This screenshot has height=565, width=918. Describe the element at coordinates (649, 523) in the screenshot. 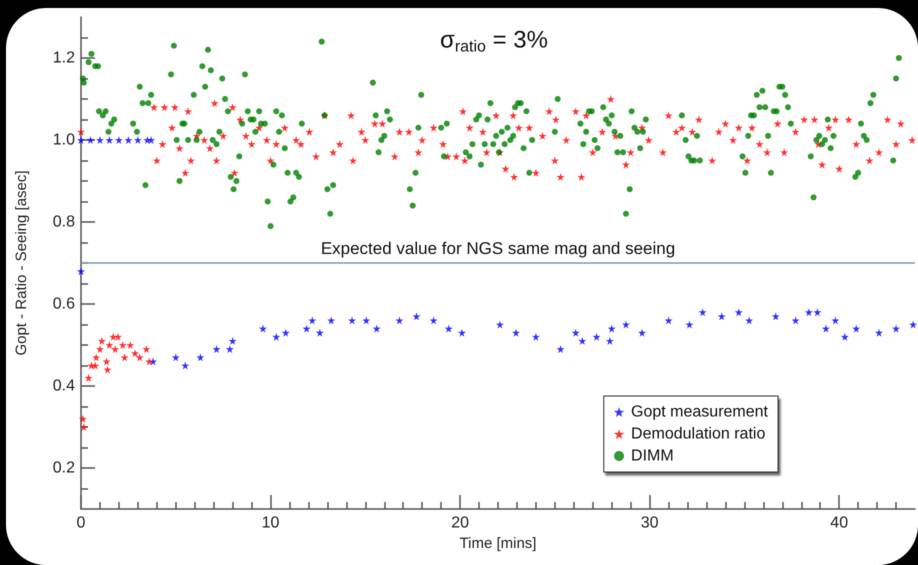

I see `x-tick-label: 30` at that location.